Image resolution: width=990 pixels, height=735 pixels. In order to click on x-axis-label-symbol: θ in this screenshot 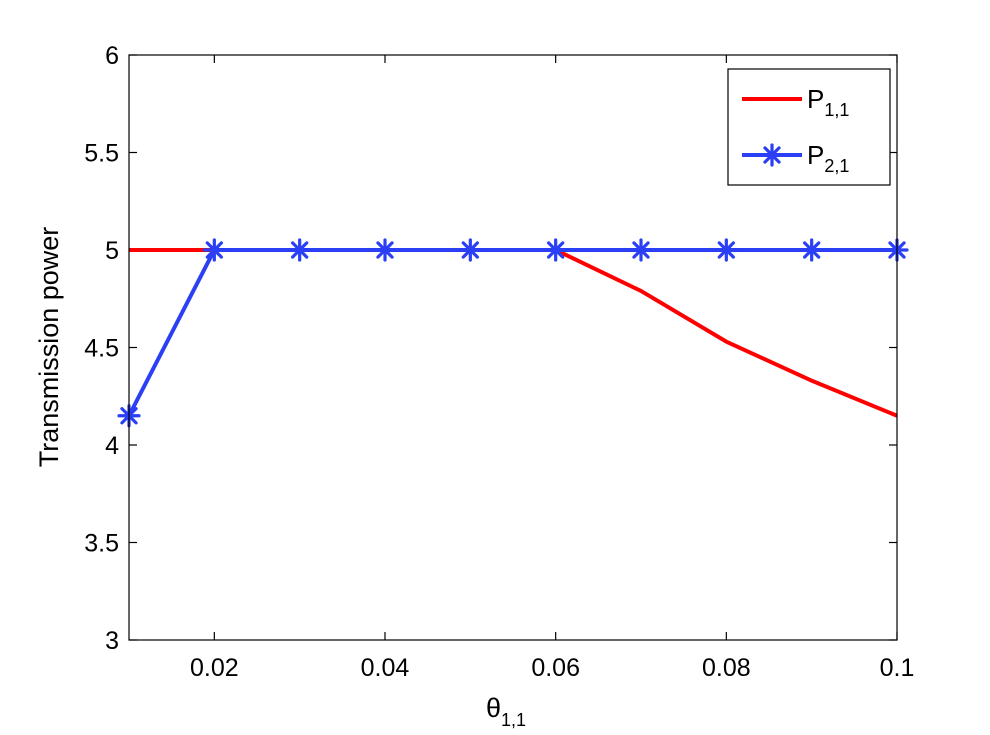, I will do `click(493, 708)`.